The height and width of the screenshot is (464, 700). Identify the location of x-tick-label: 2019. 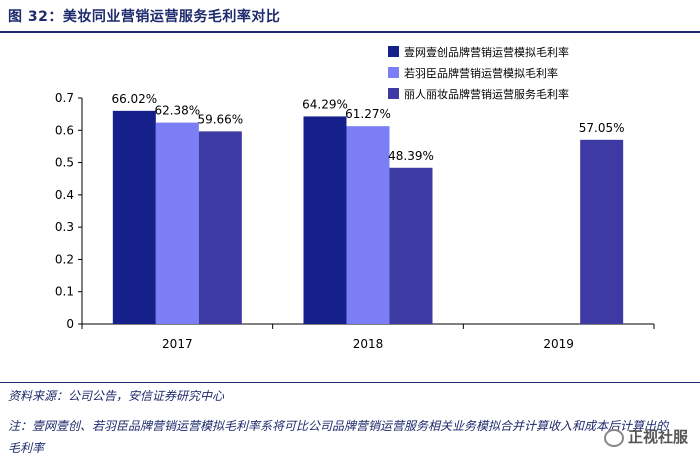
(558, 344).